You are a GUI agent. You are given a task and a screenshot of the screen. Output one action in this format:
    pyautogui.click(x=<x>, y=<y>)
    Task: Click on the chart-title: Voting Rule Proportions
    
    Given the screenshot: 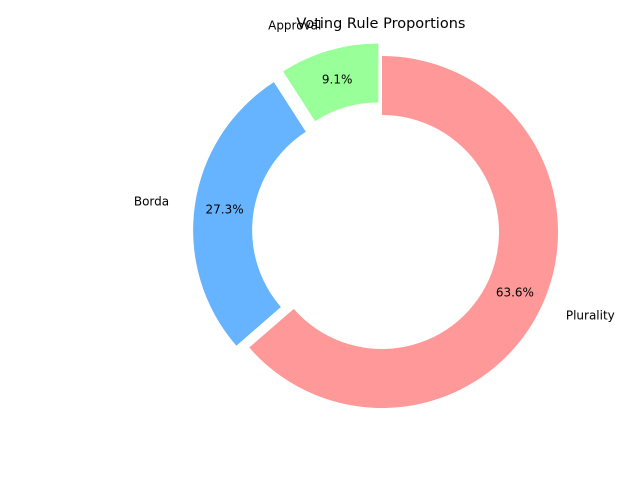 What is the action you would take?
    pyautogui.click(x=381, y=24)
    